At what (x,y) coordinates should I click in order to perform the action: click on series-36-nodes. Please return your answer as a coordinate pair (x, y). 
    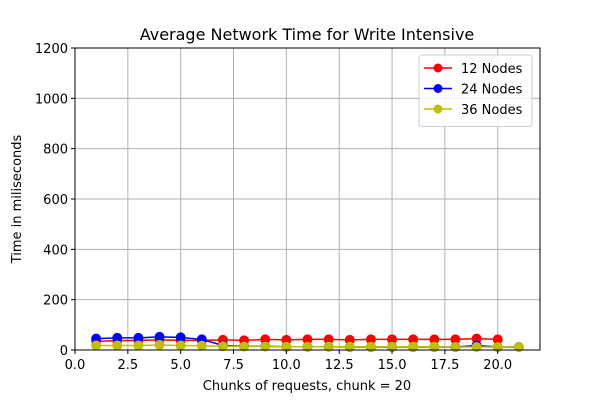
    Looking at the image, I should click on (307, 345).